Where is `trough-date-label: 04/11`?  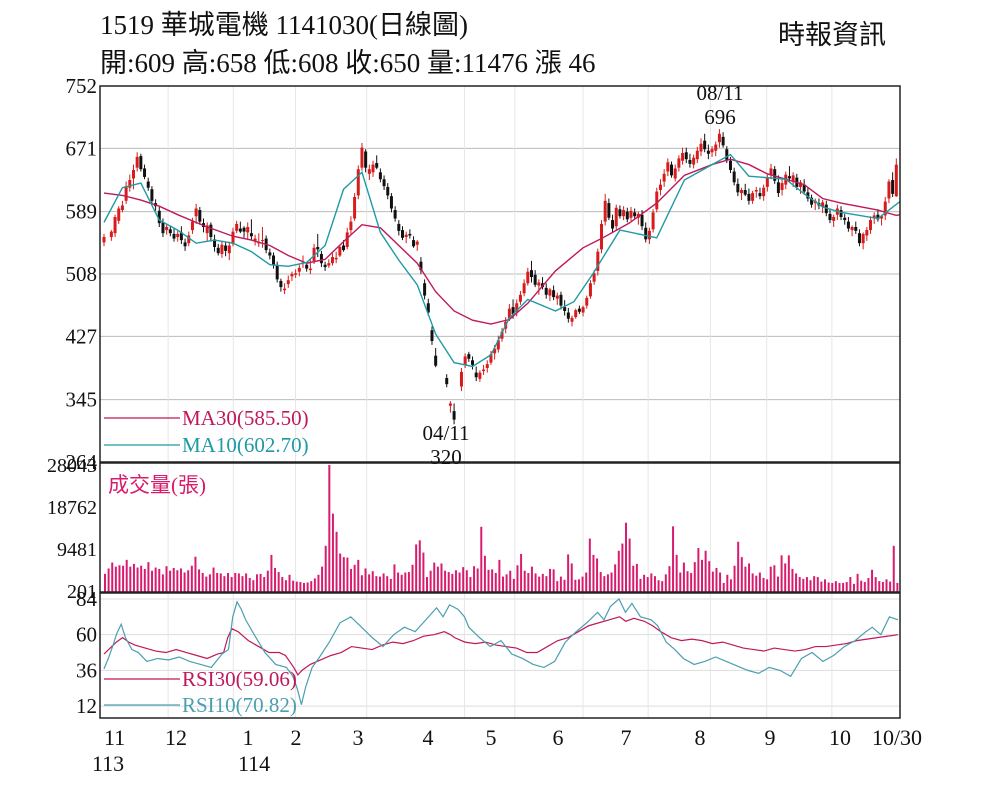
trough-date-label: 04/11 is located at coordinates (445, 433).